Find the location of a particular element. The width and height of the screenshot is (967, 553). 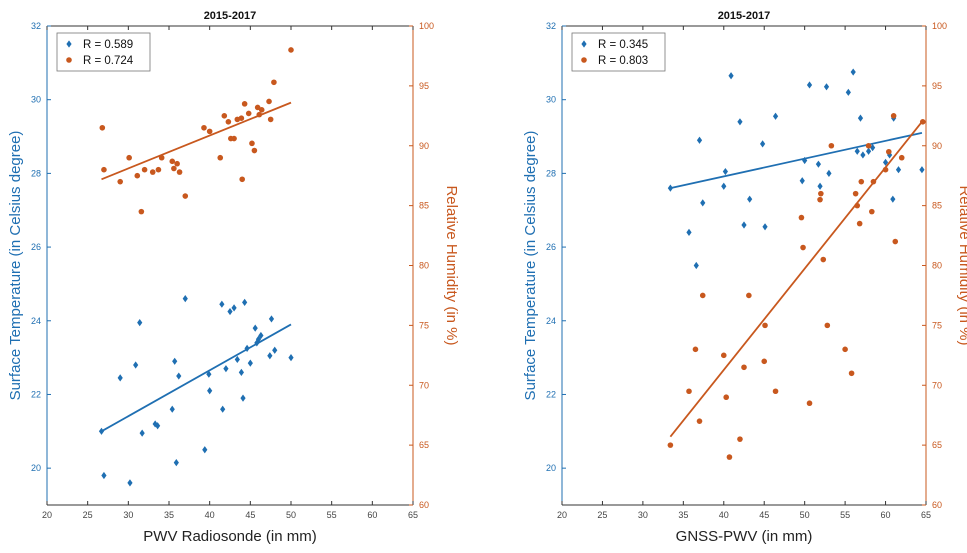

x-tick-label: 65 is located at coordinates (413, 515).